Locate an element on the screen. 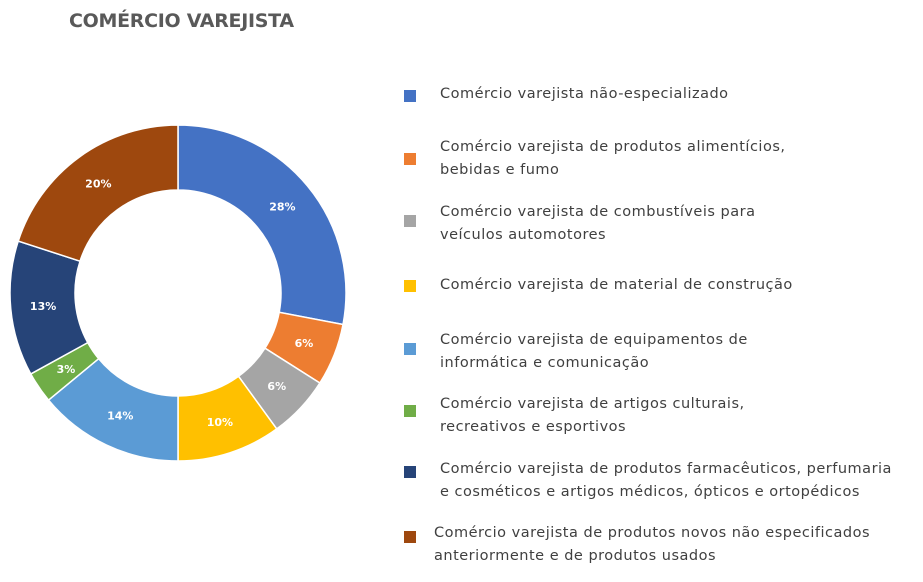  slice-label-7: 13% is located at coordinates (43, 306).